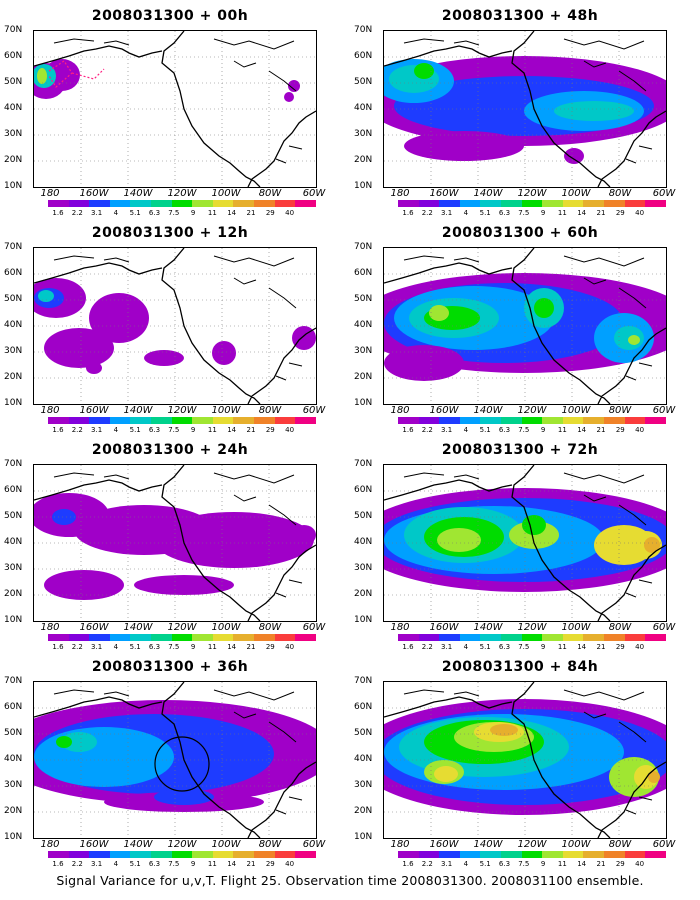  What do you see at coordinates (520, 233) in the screenshot?
I see `panel-title: 2008031300 + 60h` at bounding box center [520, 233].